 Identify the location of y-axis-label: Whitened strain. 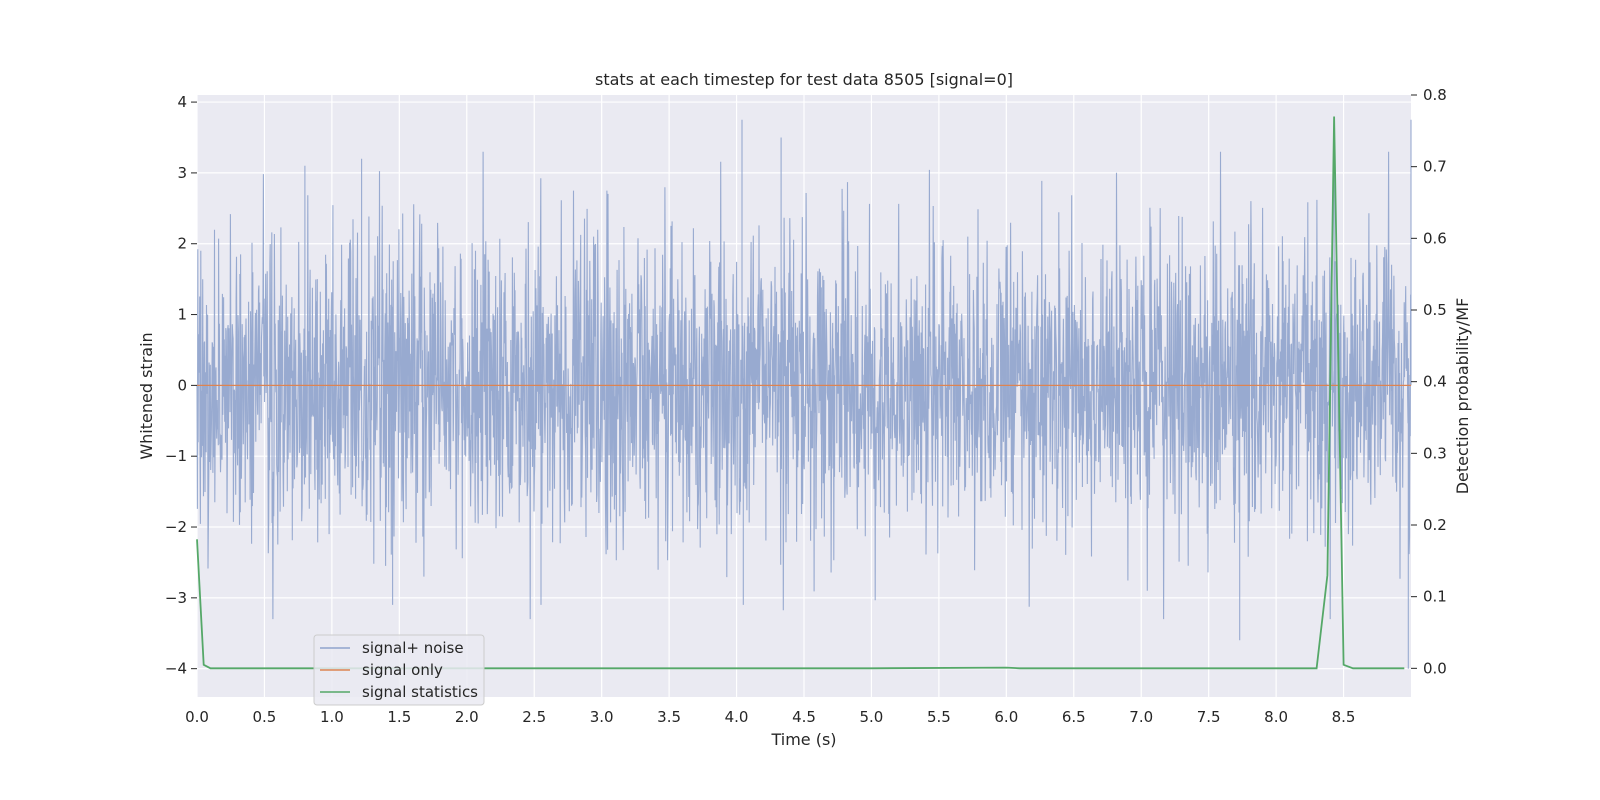
(146, 395).